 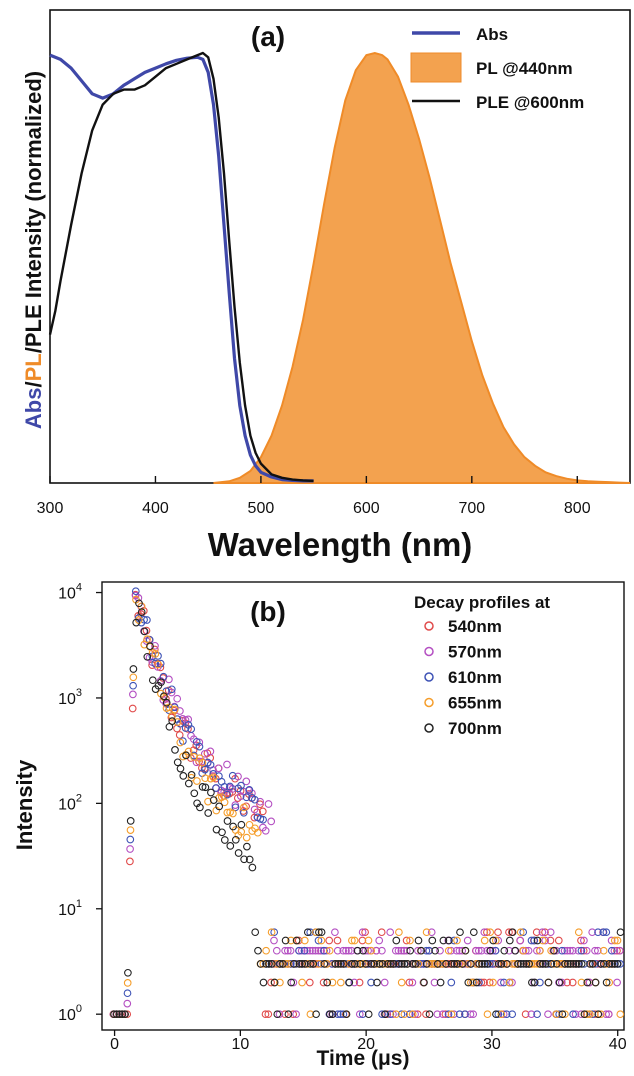 I want to click on x-tick-label: 20, so click(x=366, y=1044).